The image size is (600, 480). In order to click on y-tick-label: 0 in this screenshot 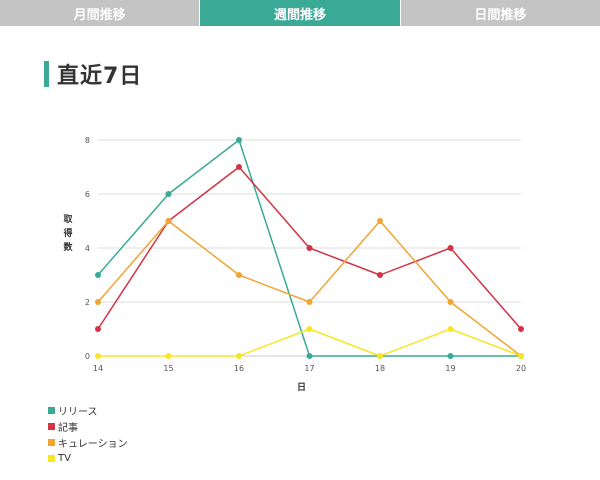, I will do `click(87, 356)`.